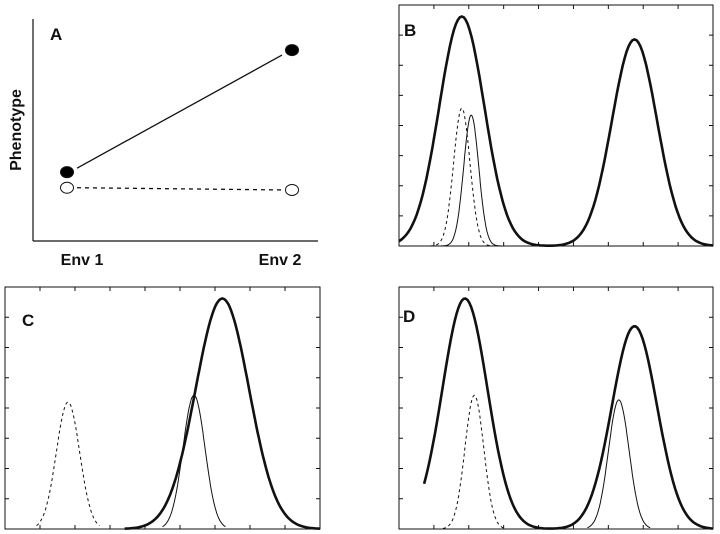 Image resolution: width=720 pixels, height=534 pixels. What do you see at coordinates (619, 464) in the screenshot?
I see `panel-d-thin-curve` at bounding box center [619, 464].